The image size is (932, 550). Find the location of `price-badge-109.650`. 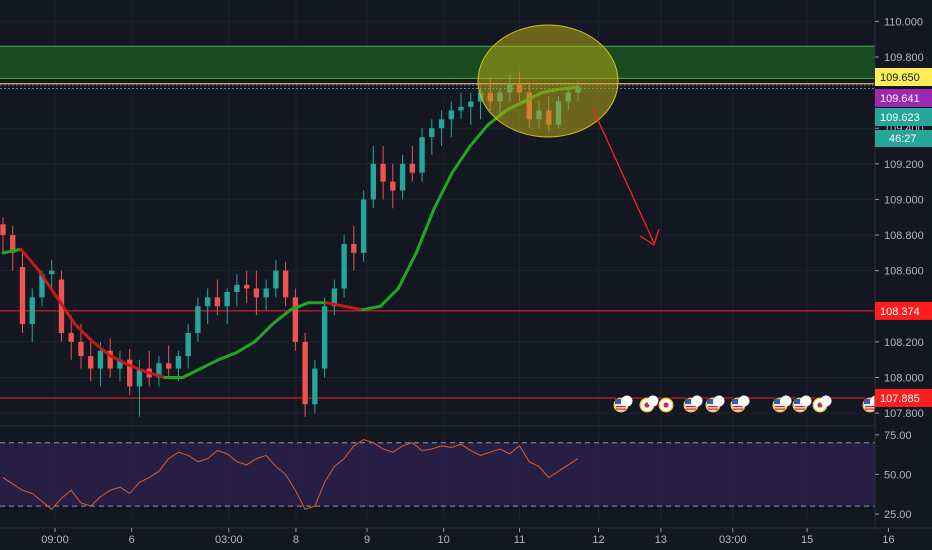

price-badge-109.650 is located at coordinates (903, 77).